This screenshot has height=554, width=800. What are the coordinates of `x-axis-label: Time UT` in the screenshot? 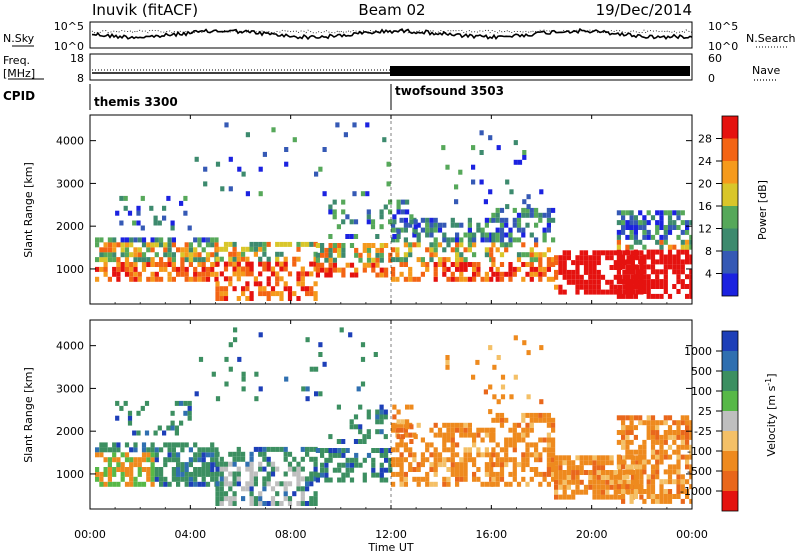 It's located at (390, 547).